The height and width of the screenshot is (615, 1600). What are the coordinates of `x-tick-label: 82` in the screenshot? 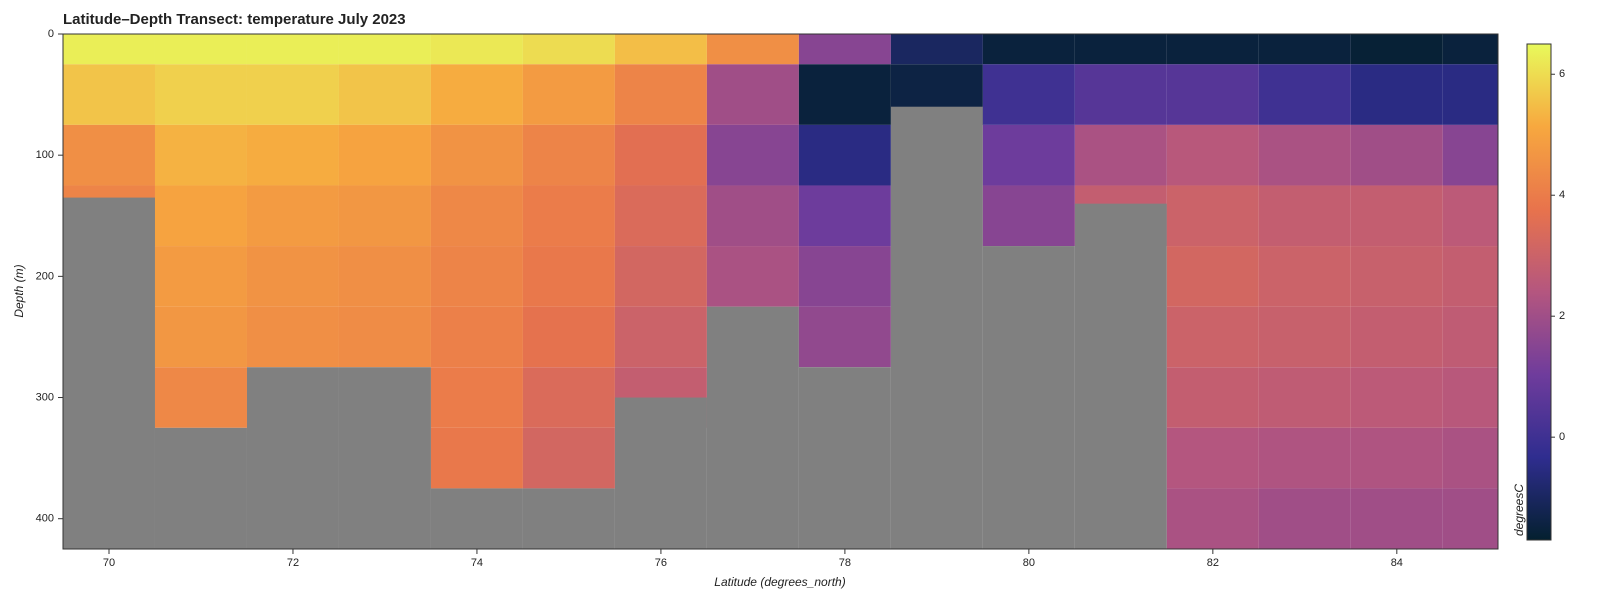 It's located at (1213, 563).